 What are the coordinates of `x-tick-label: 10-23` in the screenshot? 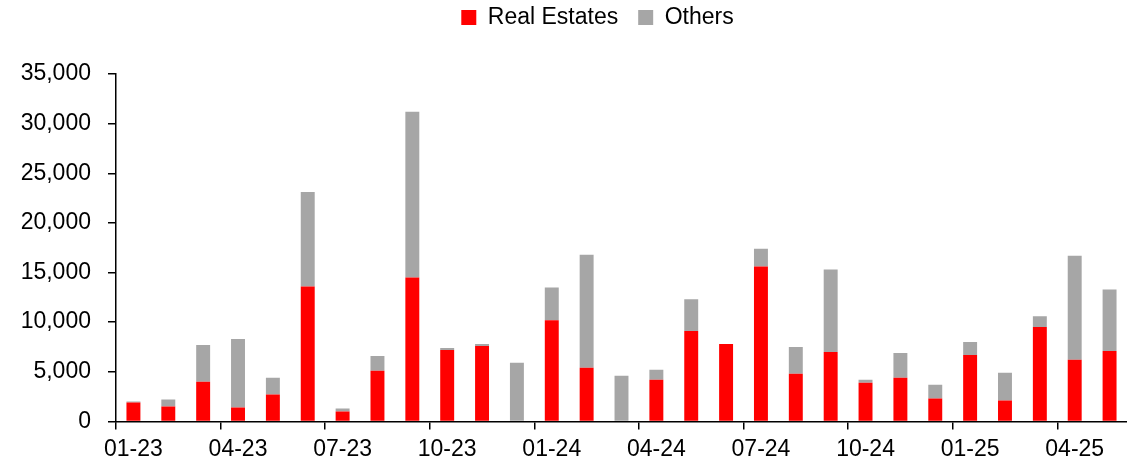 It's located at (447, 447).